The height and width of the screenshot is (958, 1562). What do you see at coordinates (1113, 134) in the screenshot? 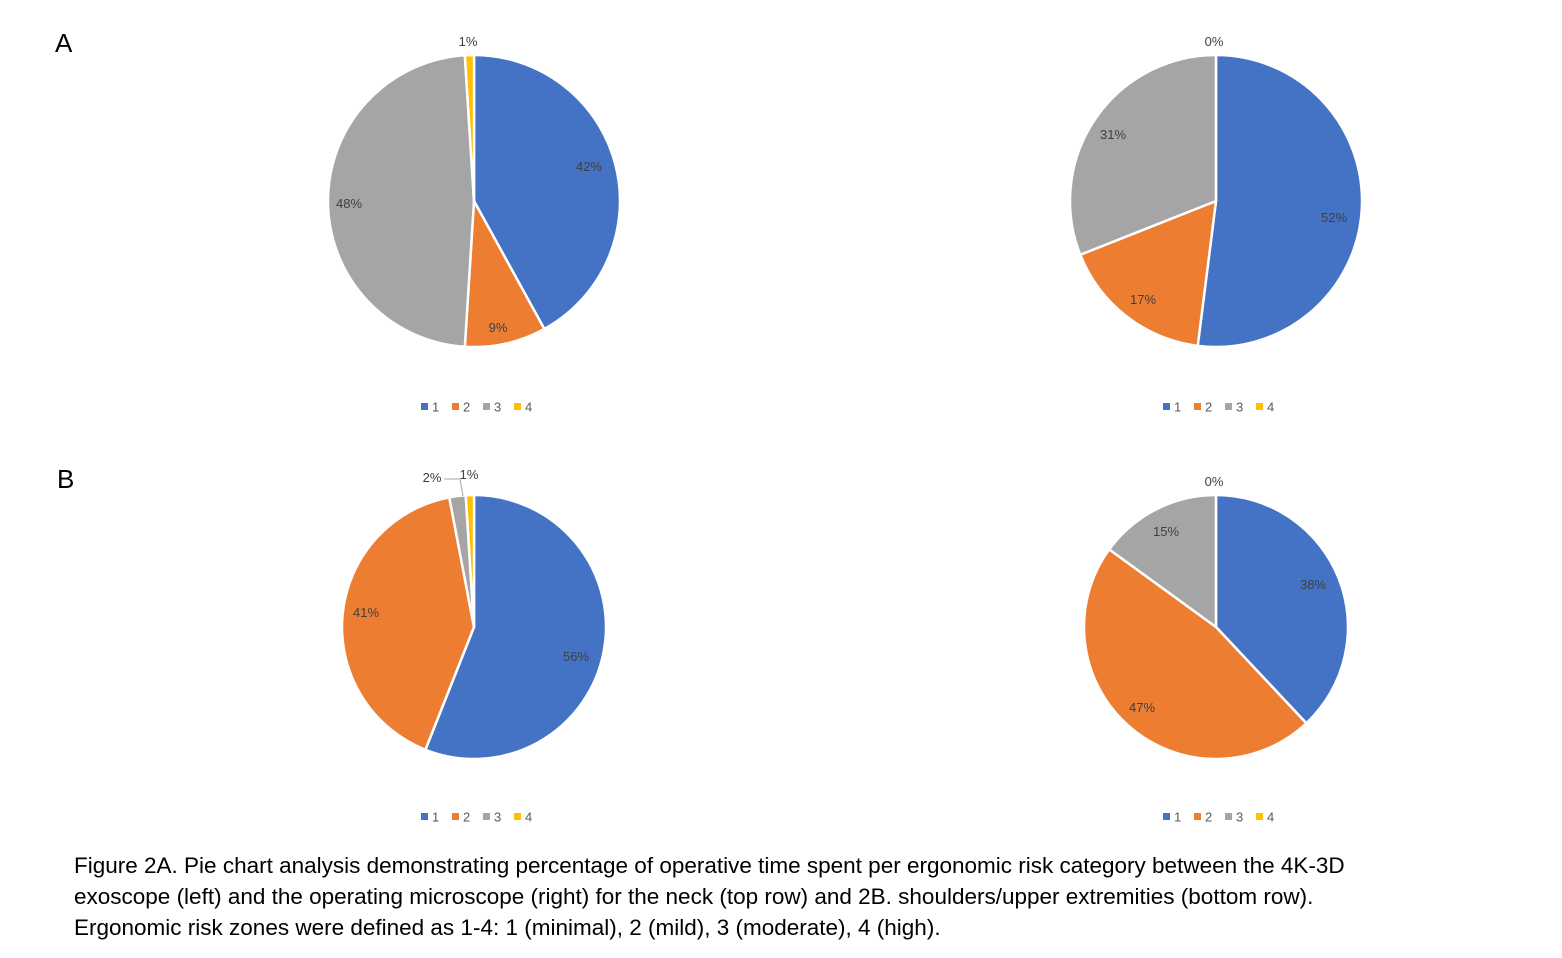
I see `data-label-3: 31%` at bounding box center [1113, 134].